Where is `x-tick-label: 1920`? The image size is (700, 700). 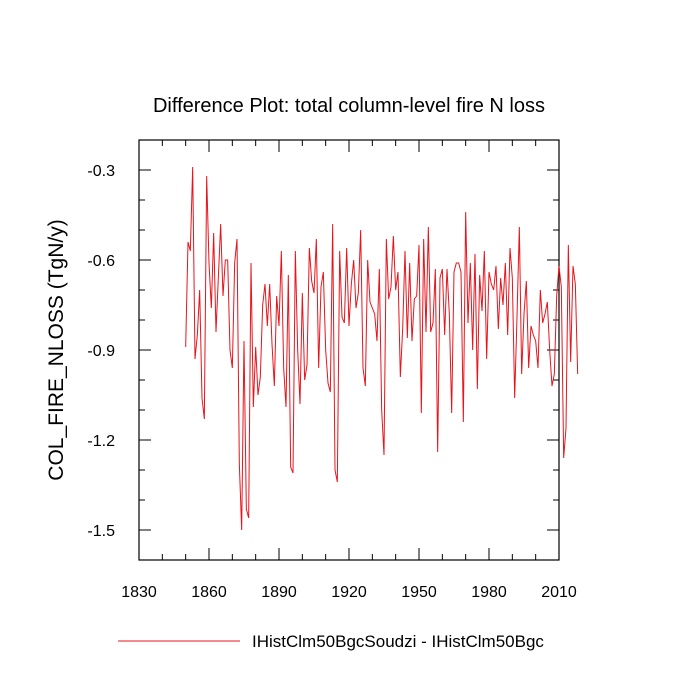
x-tick-label: 1920 is located at coordinates (349, 592).